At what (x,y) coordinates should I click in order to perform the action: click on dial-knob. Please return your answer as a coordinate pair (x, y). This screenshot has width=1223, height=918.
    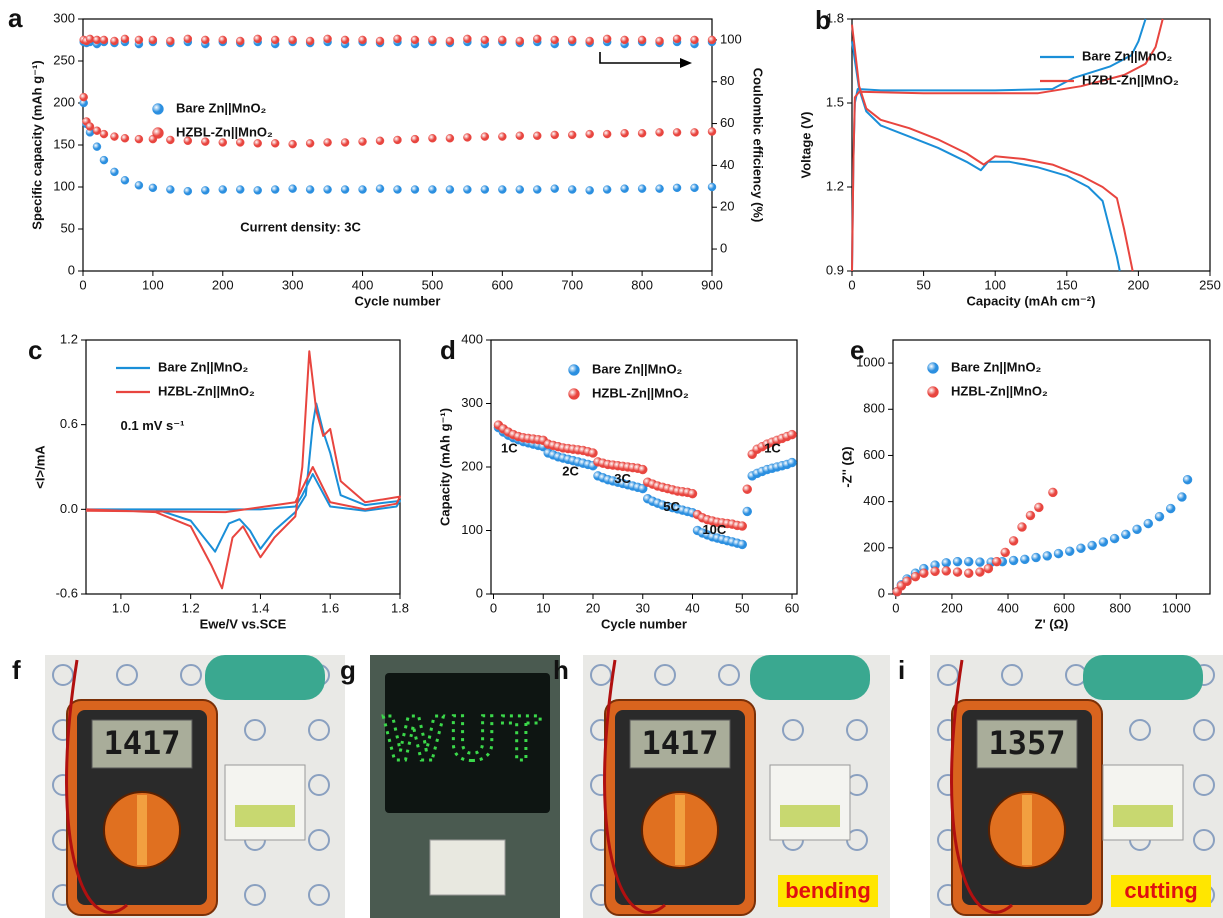
    Looking at the image, I should click on (142, 830).